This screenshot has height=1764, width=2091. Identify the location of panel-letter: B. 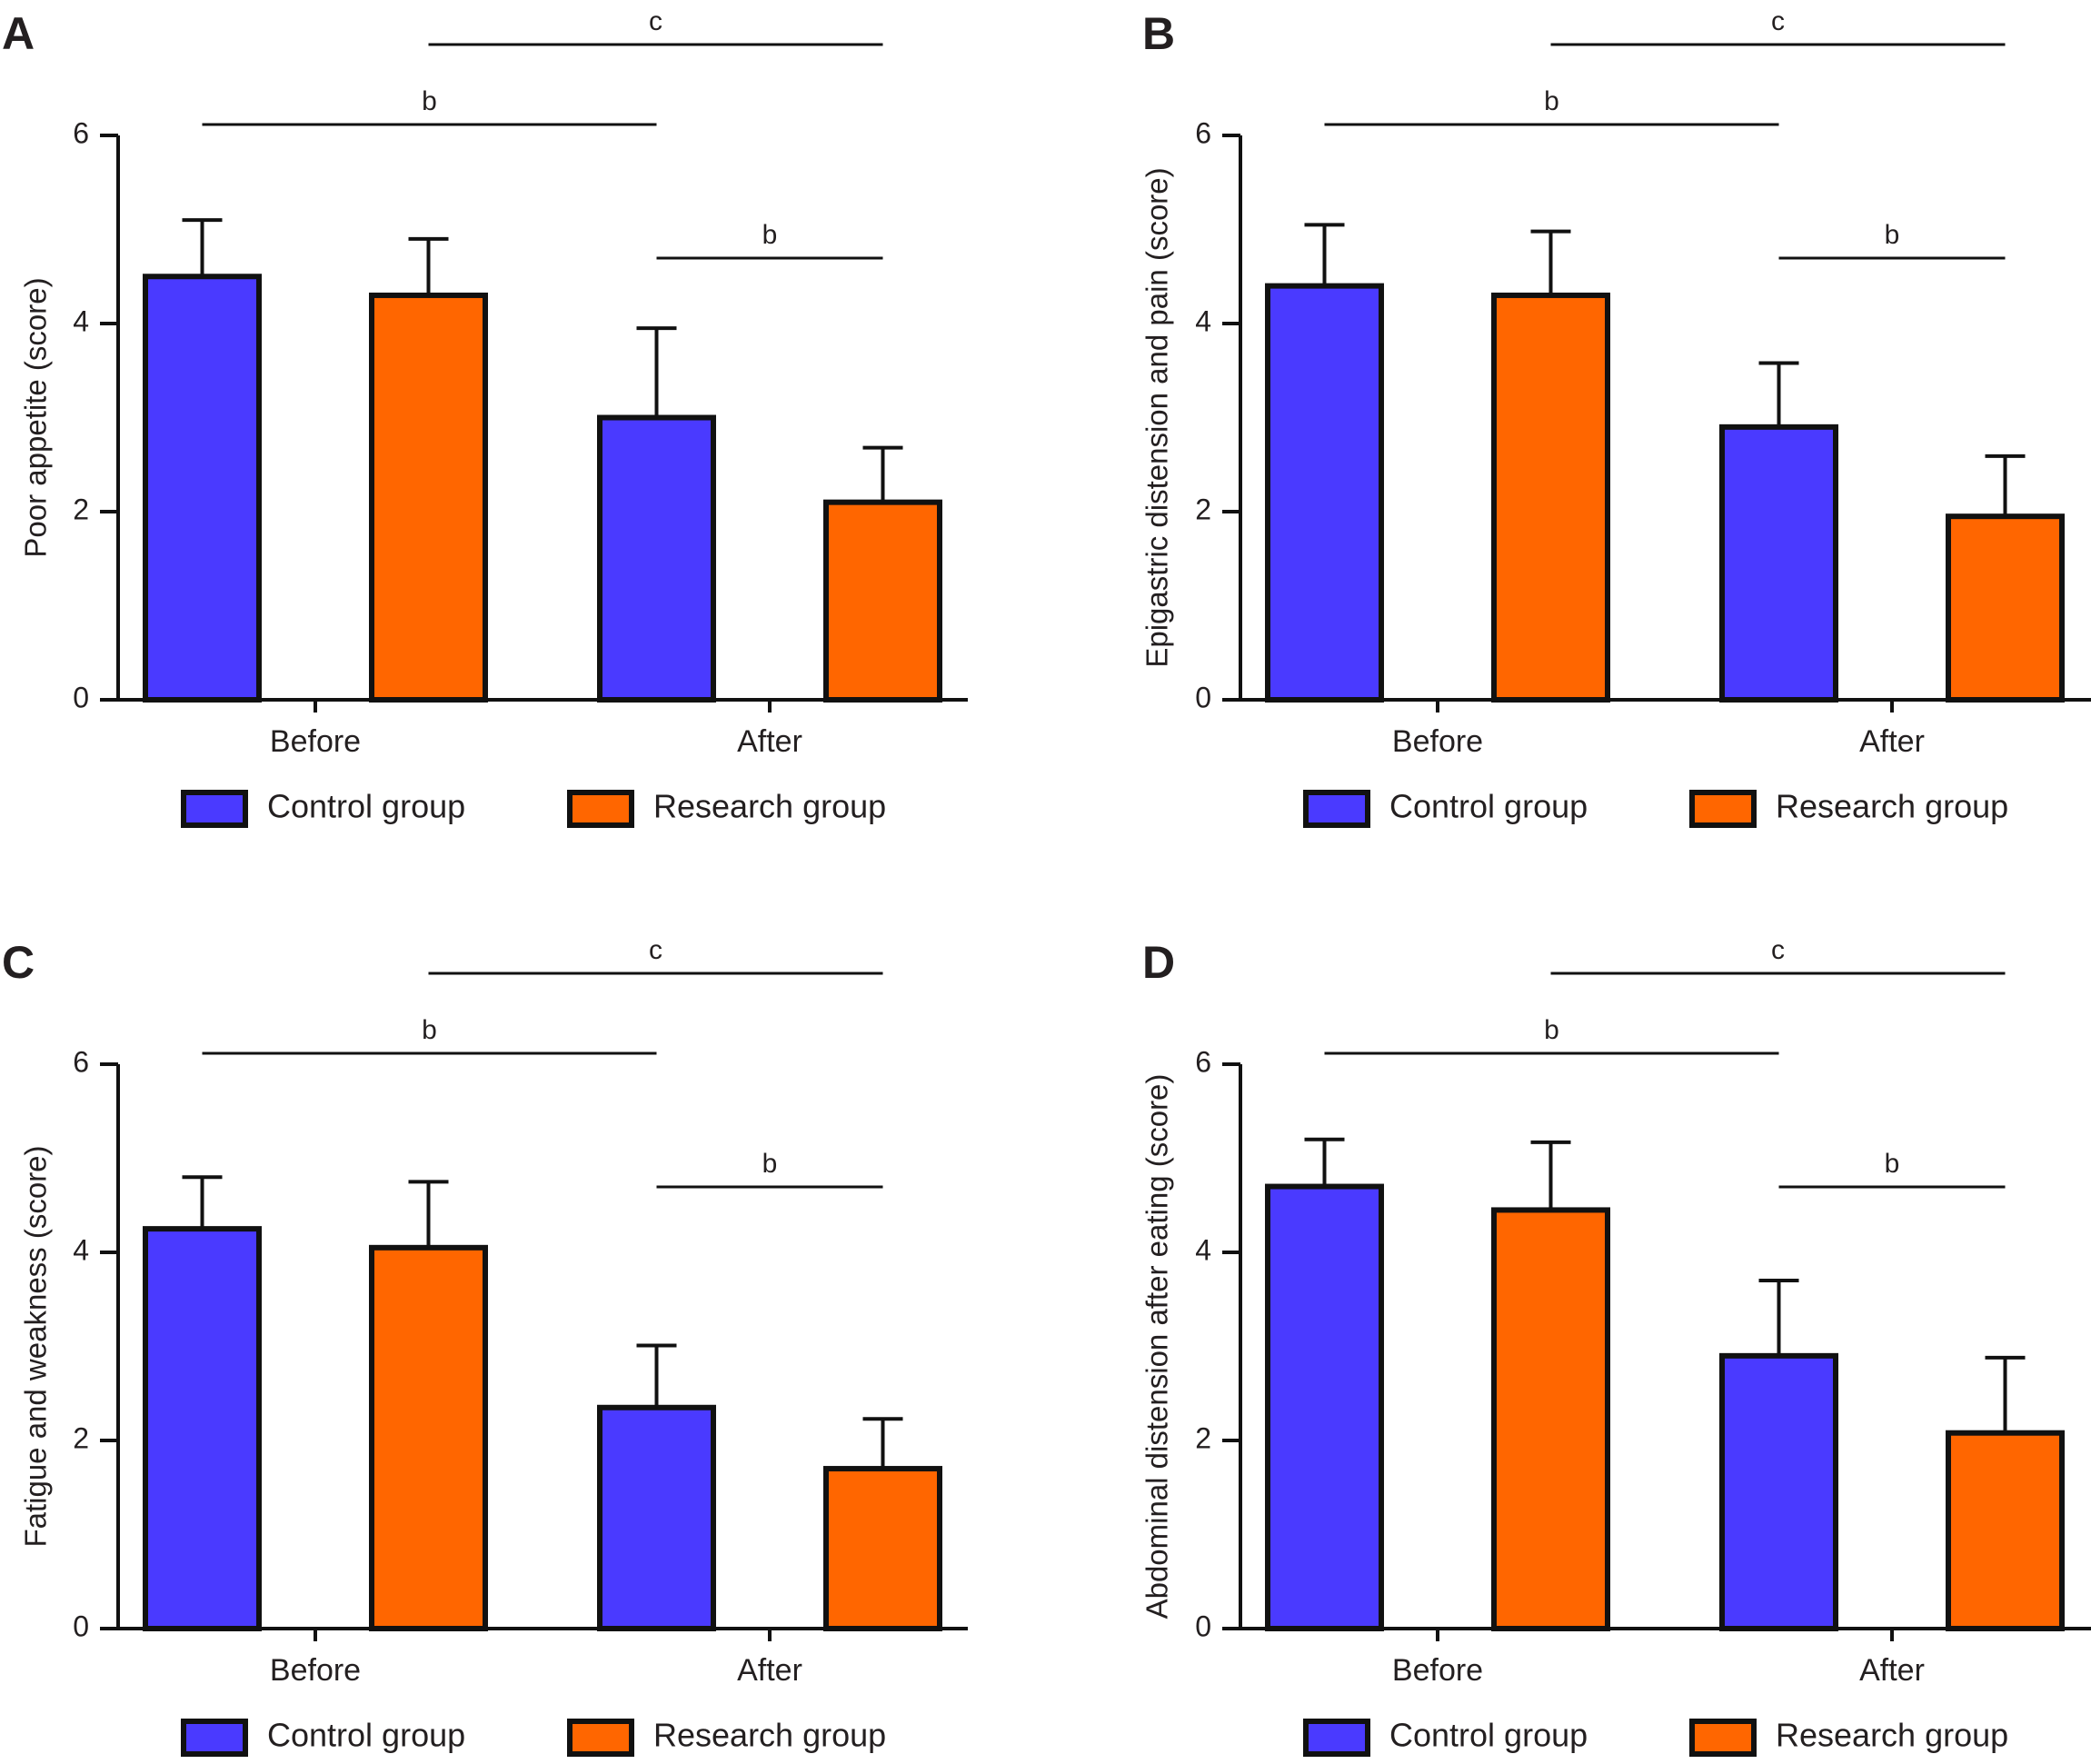
(1158, 34).